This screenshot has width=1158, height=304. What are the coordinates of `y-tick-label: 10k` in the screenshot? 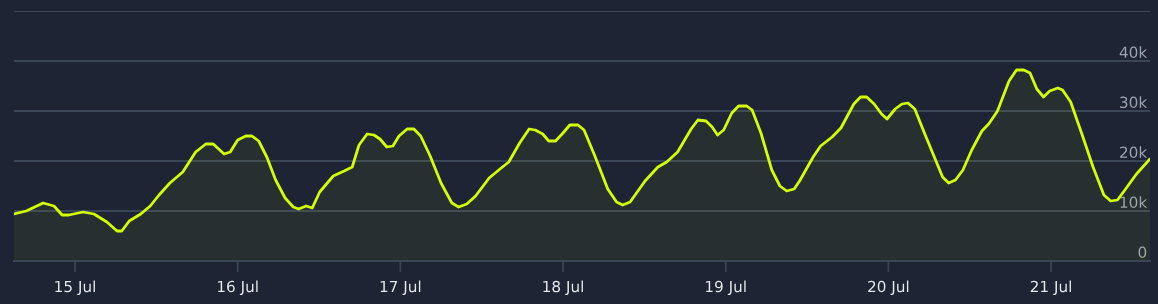 It's located at (1134, 202).